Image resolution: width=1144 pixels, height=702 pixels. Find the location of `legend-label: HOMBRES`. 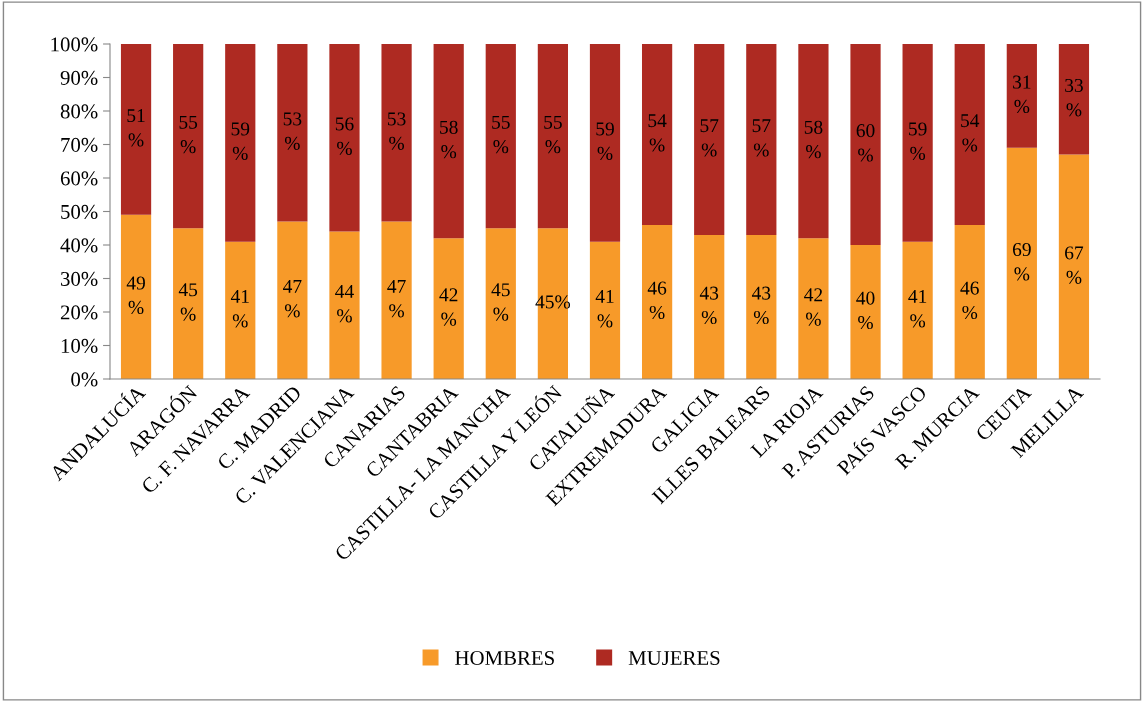

legend-label: HOMBRES is located at coordinates (504, 657).